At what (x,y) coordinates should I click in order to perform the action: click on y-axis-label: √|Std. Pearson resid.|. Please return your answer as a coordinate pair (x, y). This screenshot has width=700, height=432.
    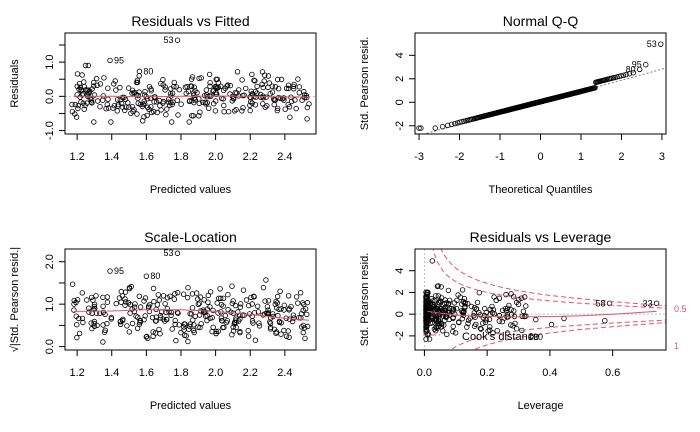
    Looking at the image, I should click on (15, 299).